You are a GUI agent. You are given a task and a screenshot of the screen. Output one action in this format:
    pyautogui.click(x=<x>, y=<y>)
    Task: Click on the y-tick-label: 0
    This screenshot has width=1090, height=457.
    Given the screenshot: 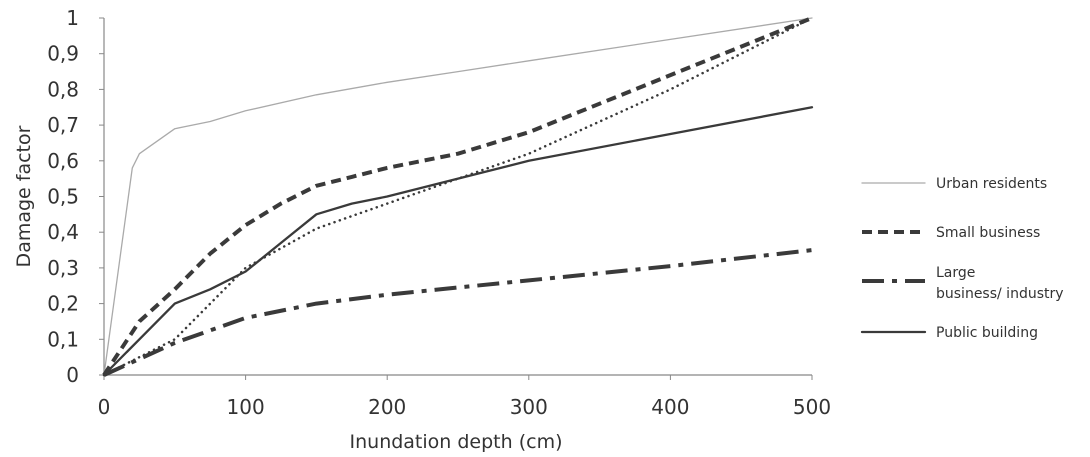 What is the action you would take?
    pyautogui.click(x=72, y=375)
    